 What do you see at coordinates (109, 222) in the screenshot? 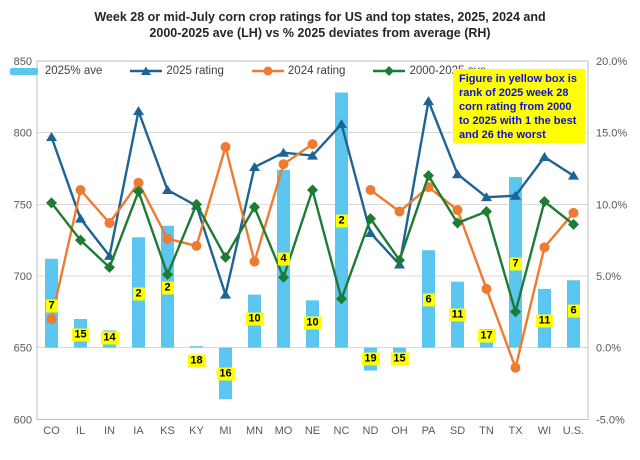
I see `circle-marker-IN` at bounding box center [109, 222].